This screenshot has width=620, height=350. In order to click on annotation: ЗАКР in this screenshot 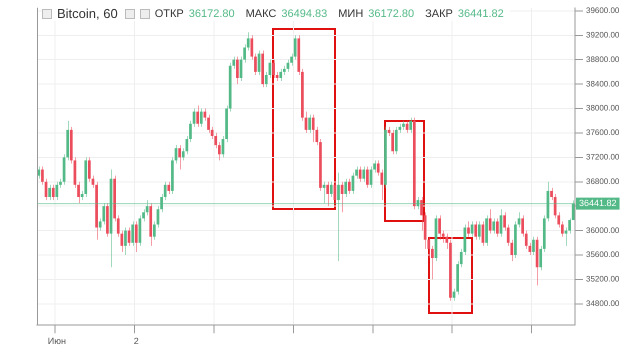, I will do `click(439, 14)`.